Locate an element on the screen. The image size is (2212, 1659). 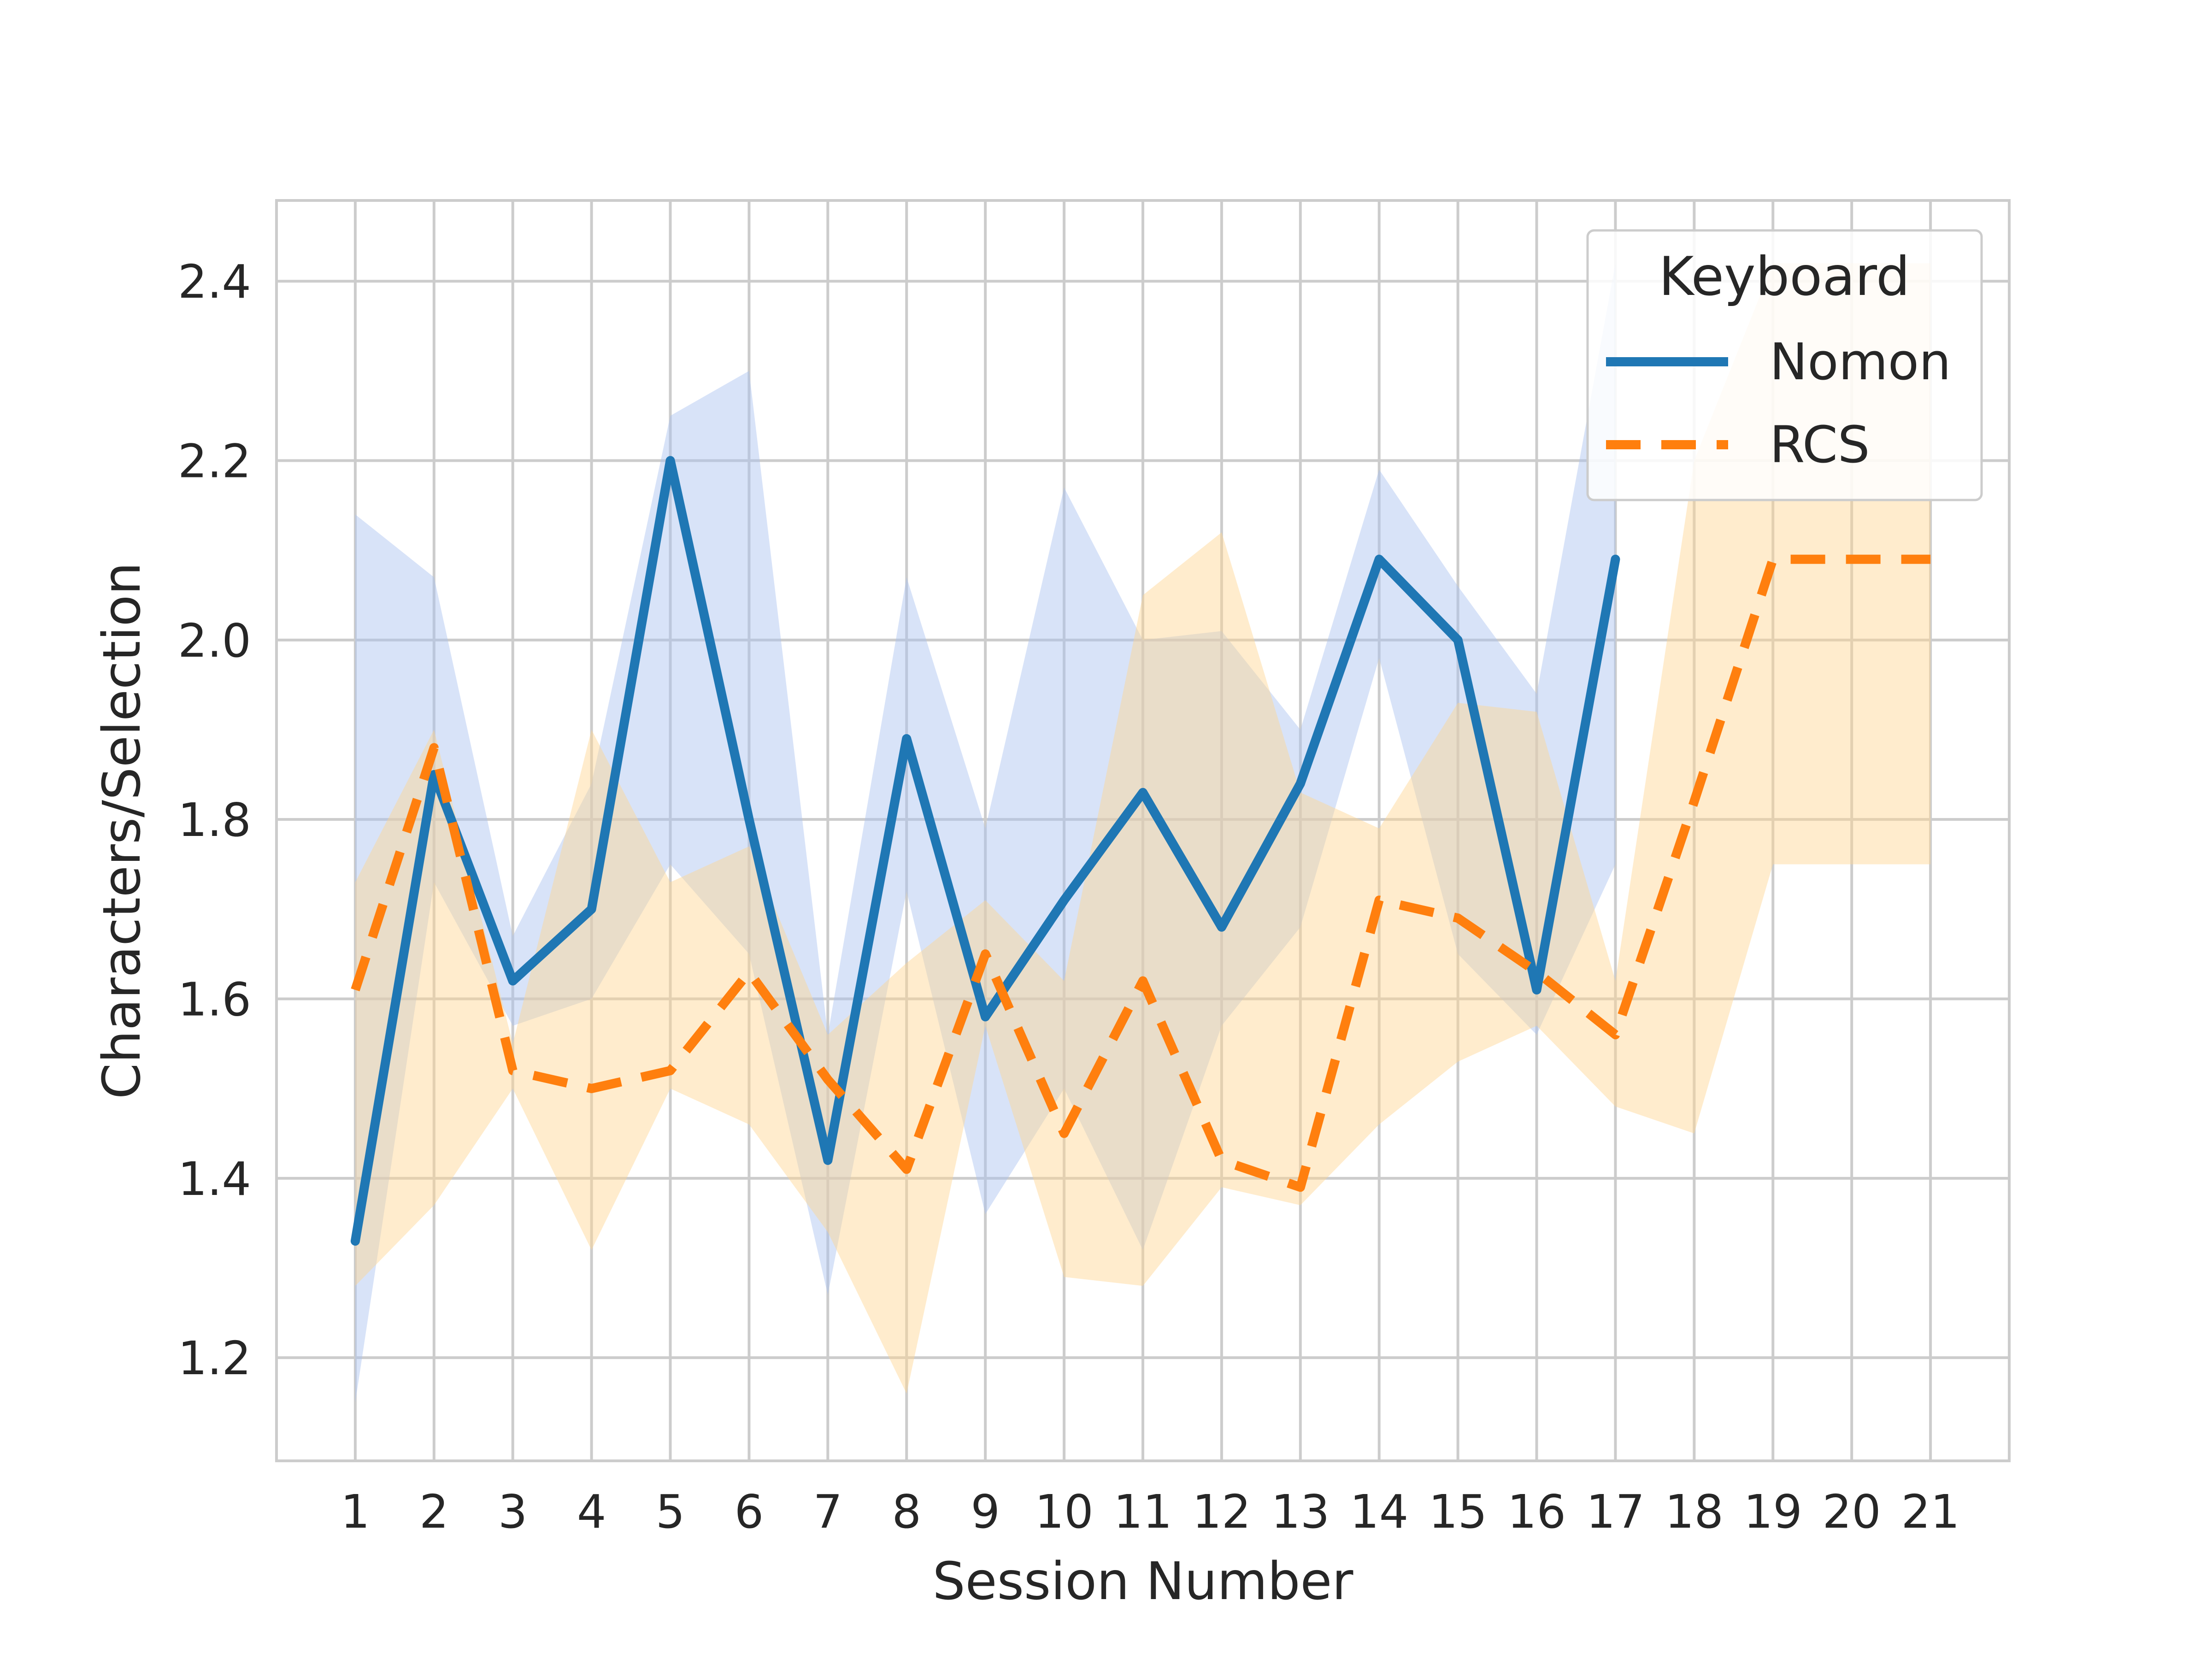
x-tick-label: 9 is located at coordinates (985, 1512).